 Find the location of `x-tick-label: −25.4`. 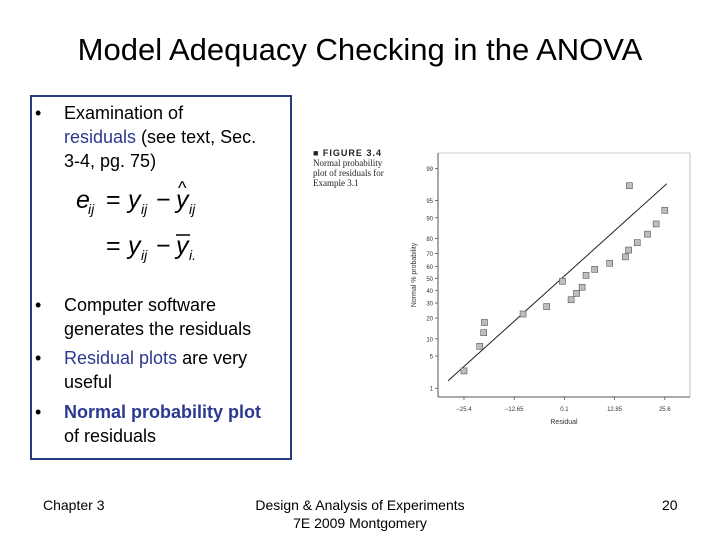

x-tick-label: −25.4 is located at coordinates (464, 410).